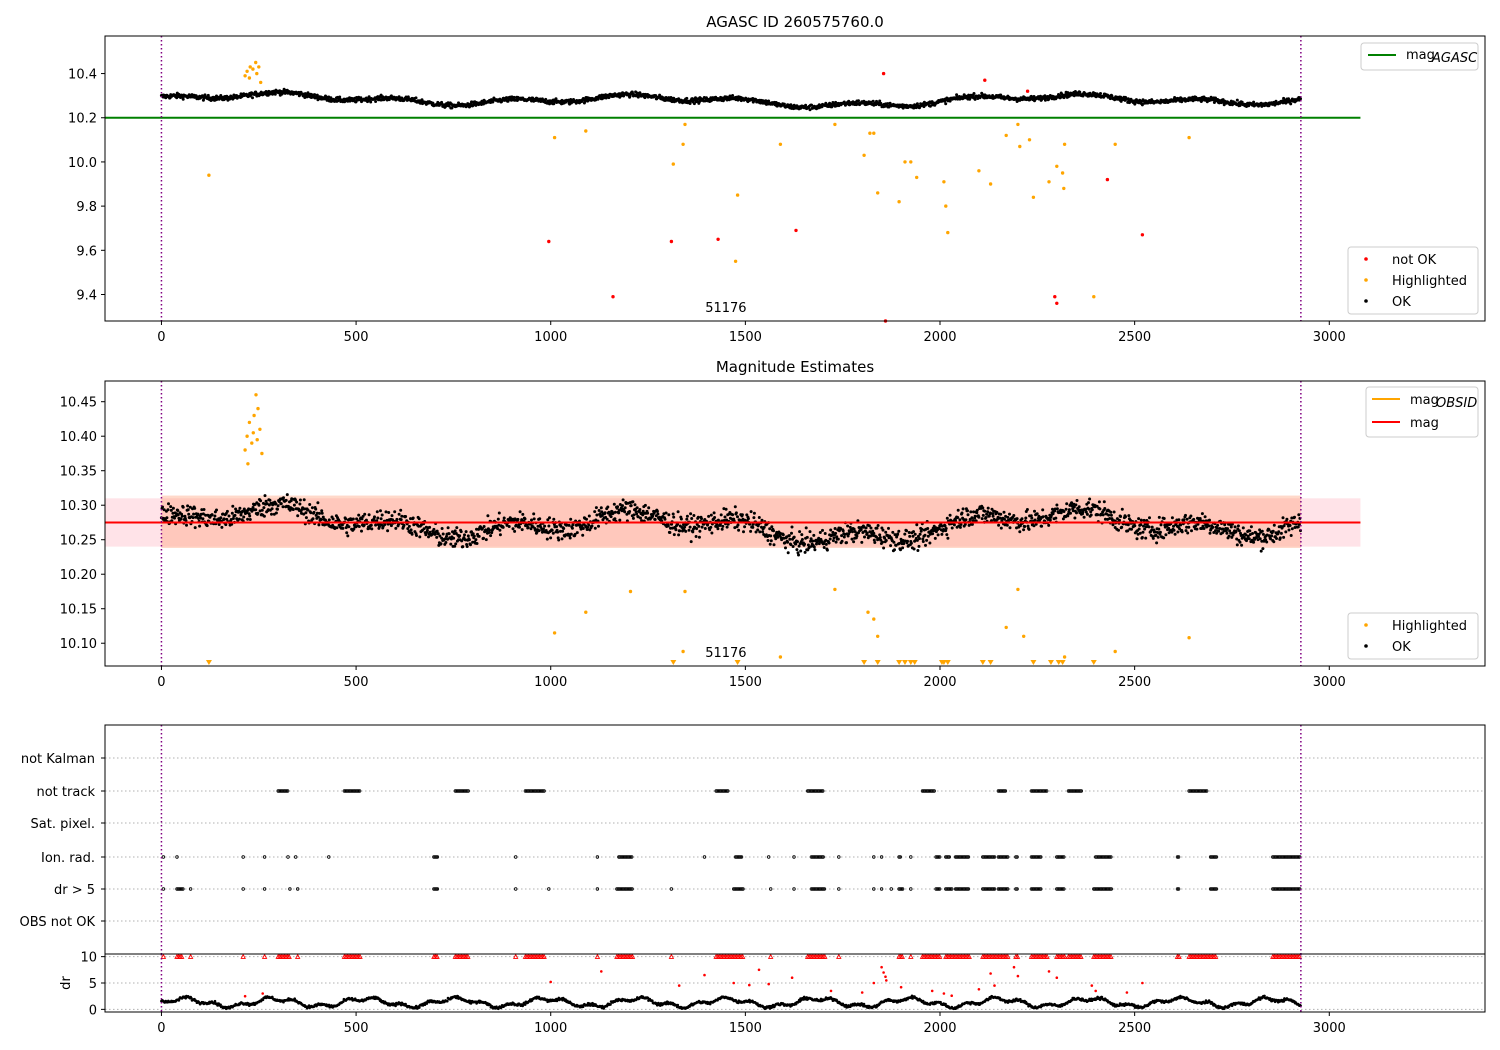  Describe the element at coordinates (1429, 281) in the screenshot. I see `legend-label: Highlighted` at that location.